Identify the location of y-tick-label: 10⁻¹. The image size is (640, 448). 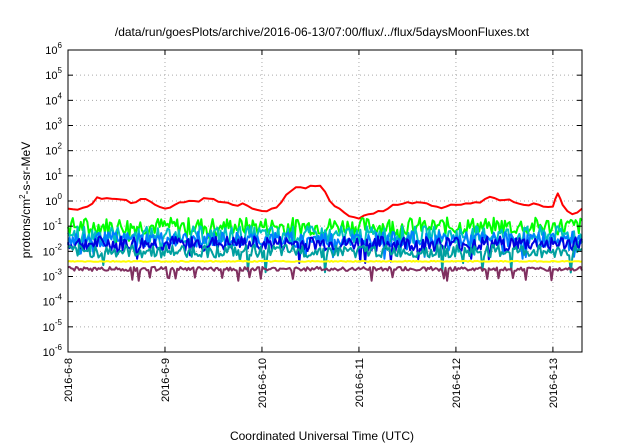
(53, 225).